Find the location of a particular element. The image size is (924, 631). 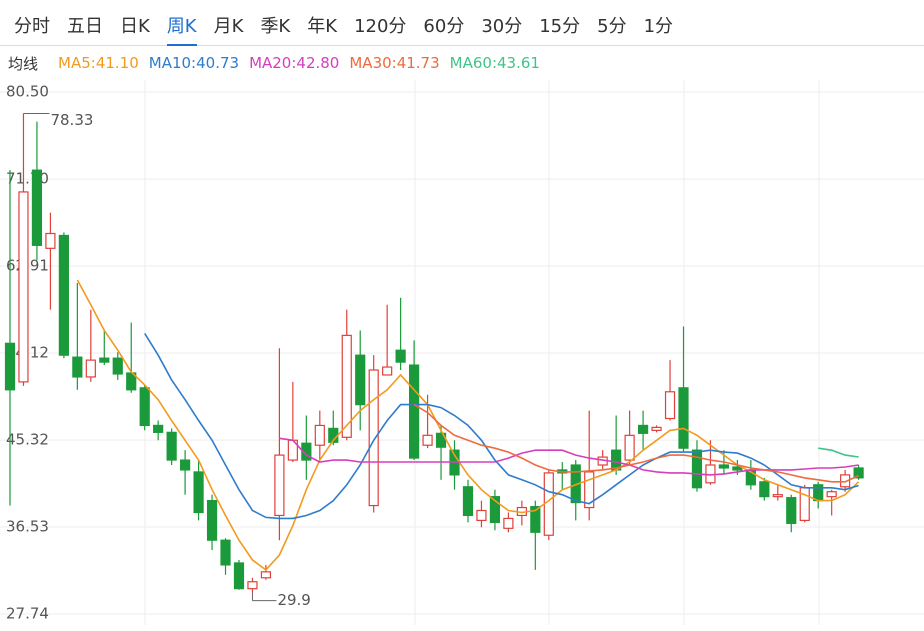

max-label: 78.33 is located at coordinates (71, 120).